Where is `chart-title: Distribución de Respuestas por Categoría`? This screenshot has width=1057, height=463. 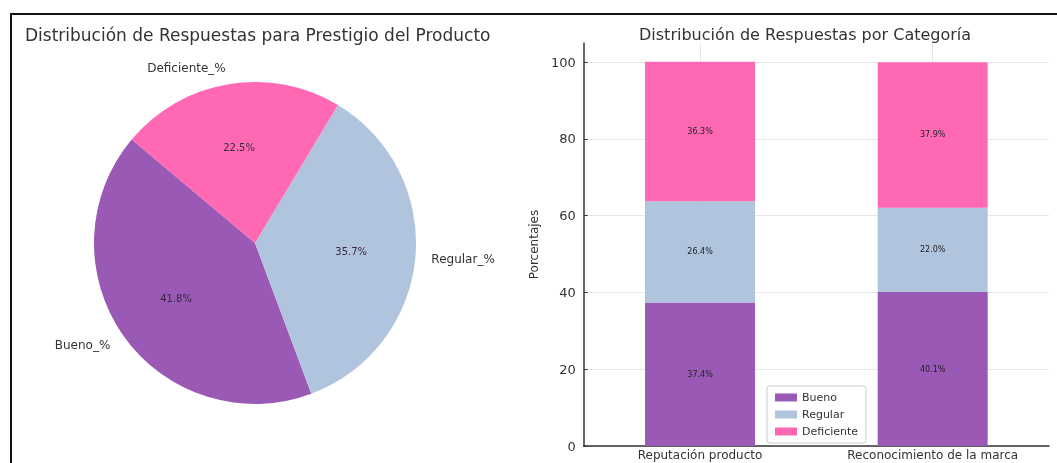 chart-title: Distribución de Respuestas por Categoría is located at coordinates (805, 34).